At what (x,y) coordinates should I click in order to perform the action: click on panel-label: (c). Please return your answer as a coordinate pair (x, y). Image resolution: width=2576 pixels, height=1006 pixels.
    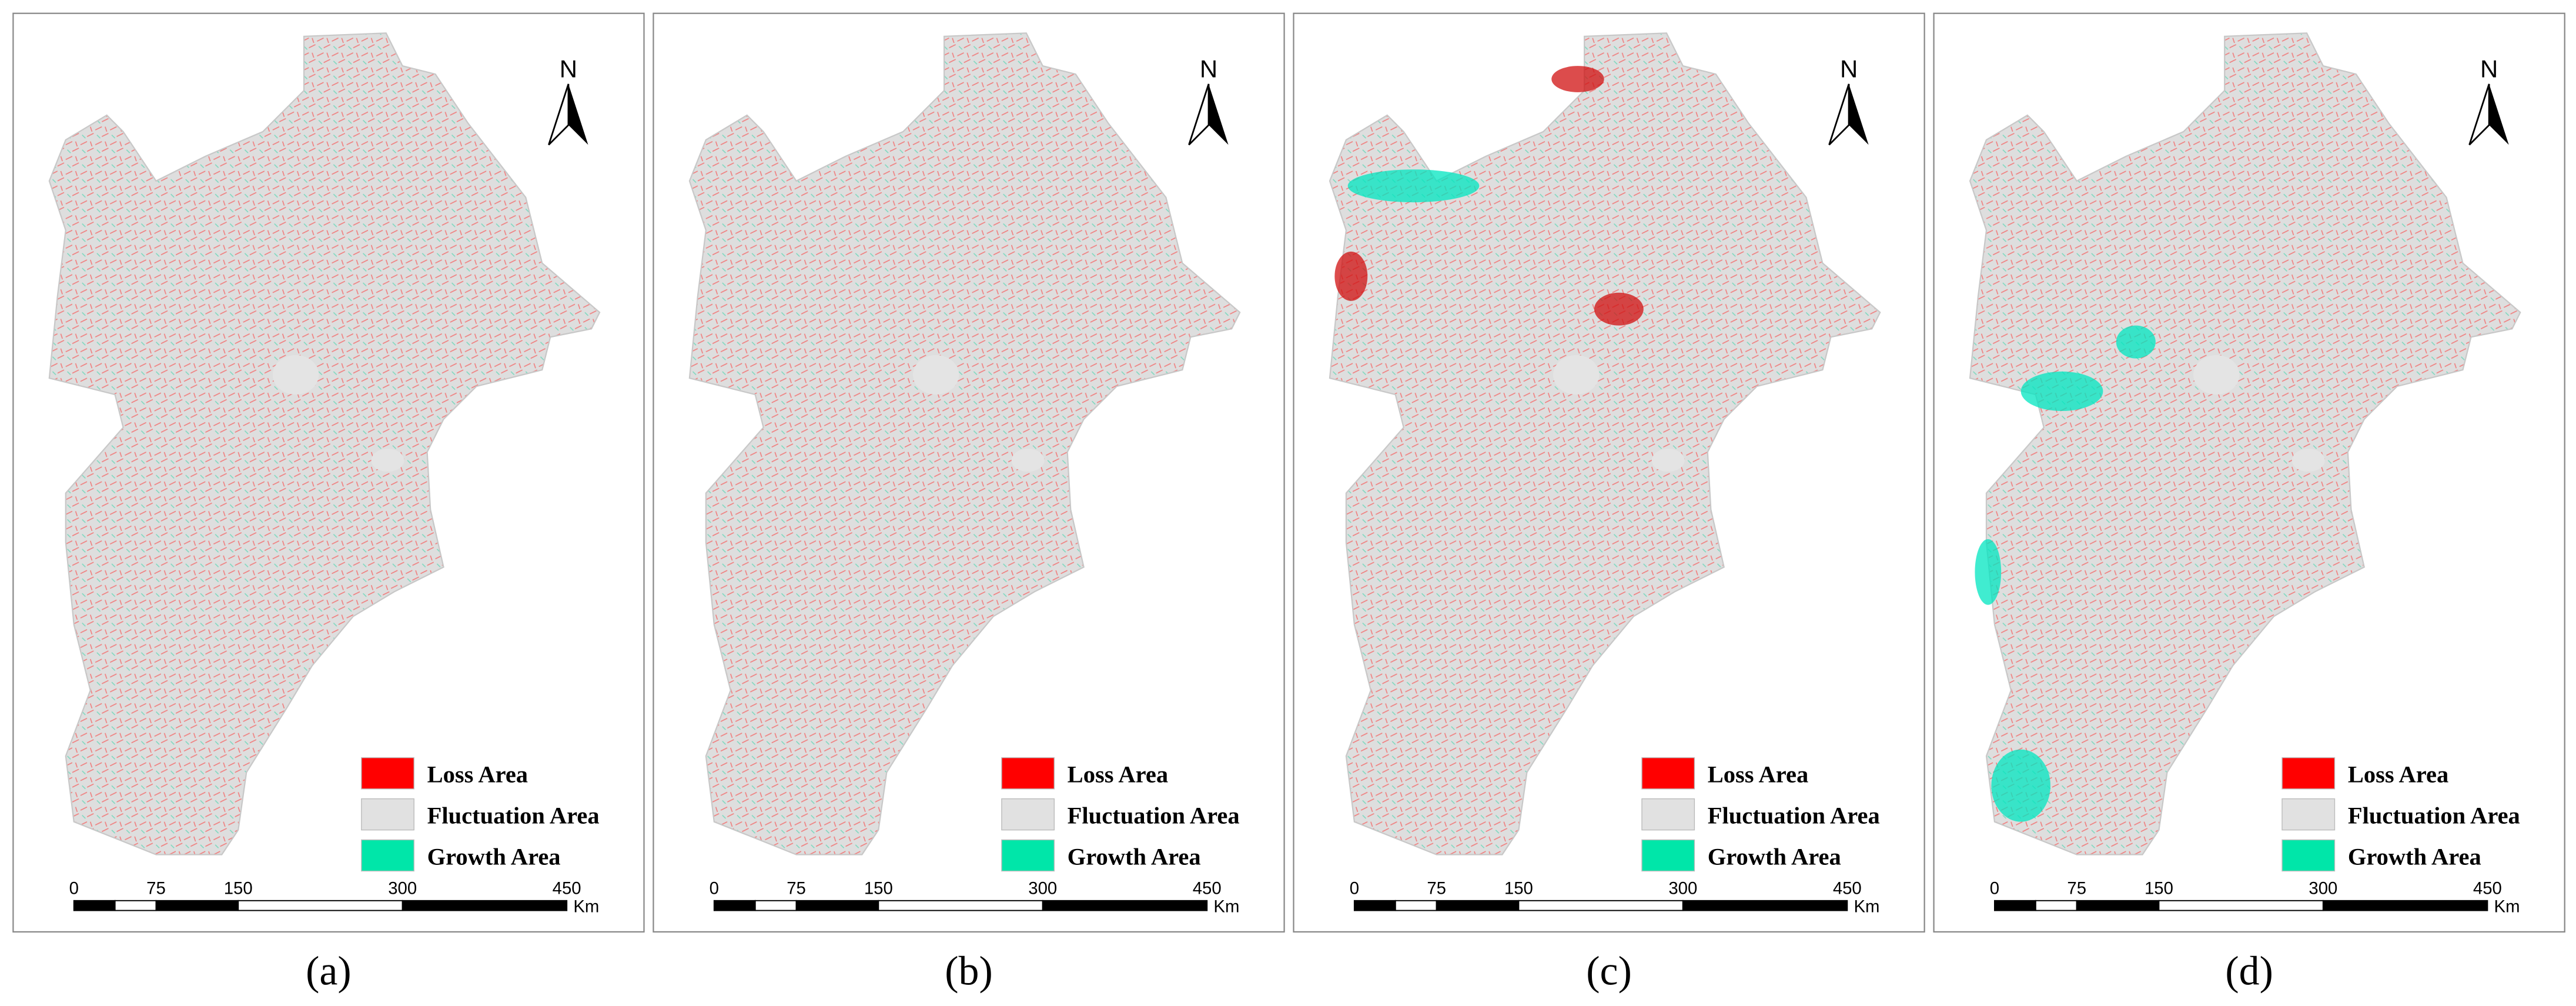
    Looking at the image, I should click on (1609, 971).